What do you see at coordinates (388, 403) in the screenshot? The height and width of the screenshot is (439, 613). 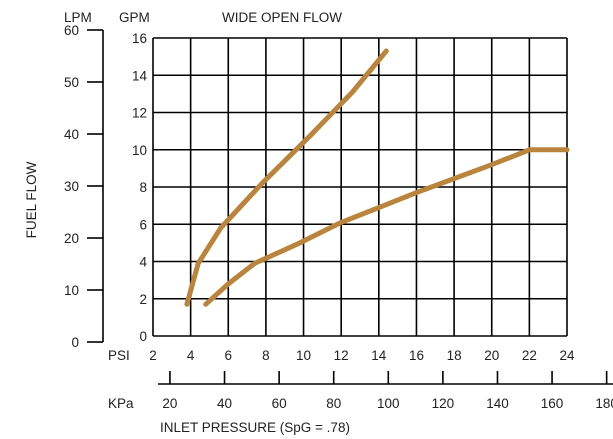 I see `kpa-tick-label: 100` at bounding box center [388, 403].